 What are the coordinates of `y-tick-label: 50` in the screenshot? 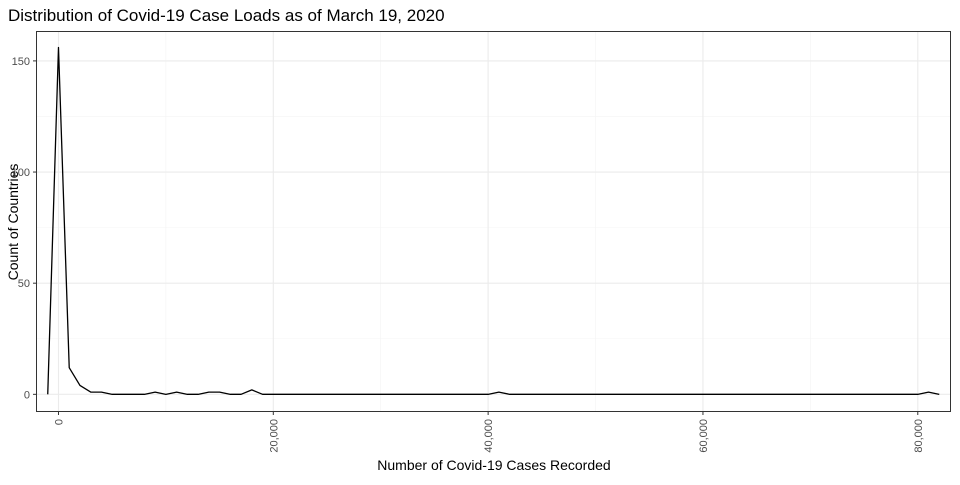 It's located at (24, 284).